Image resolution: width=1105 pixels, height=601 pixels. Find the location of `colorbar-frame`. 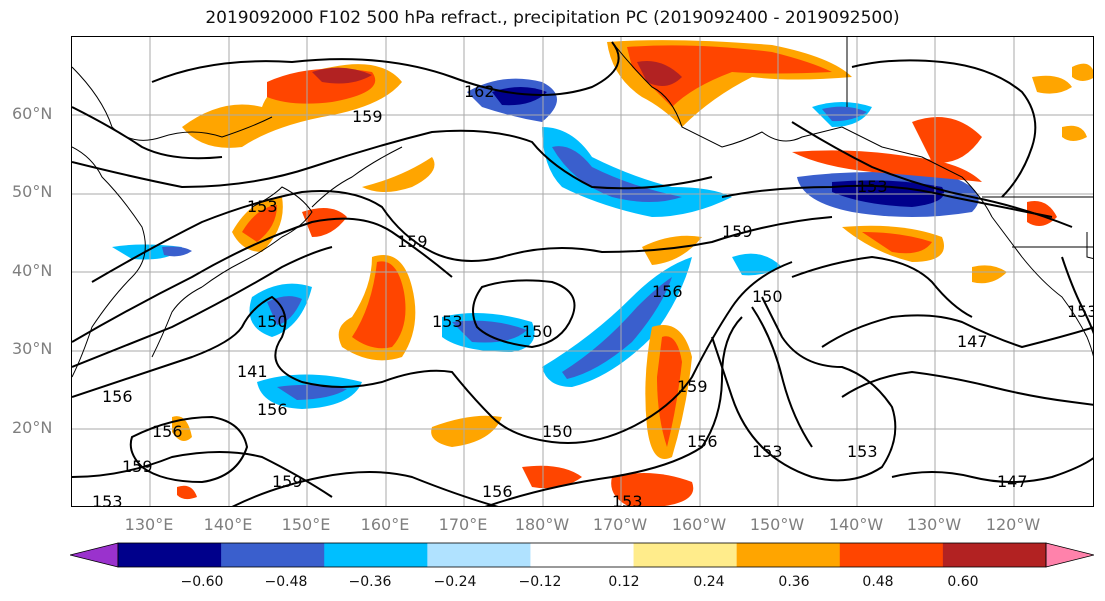

colorbar-frame is located at coordinates (582, 555).